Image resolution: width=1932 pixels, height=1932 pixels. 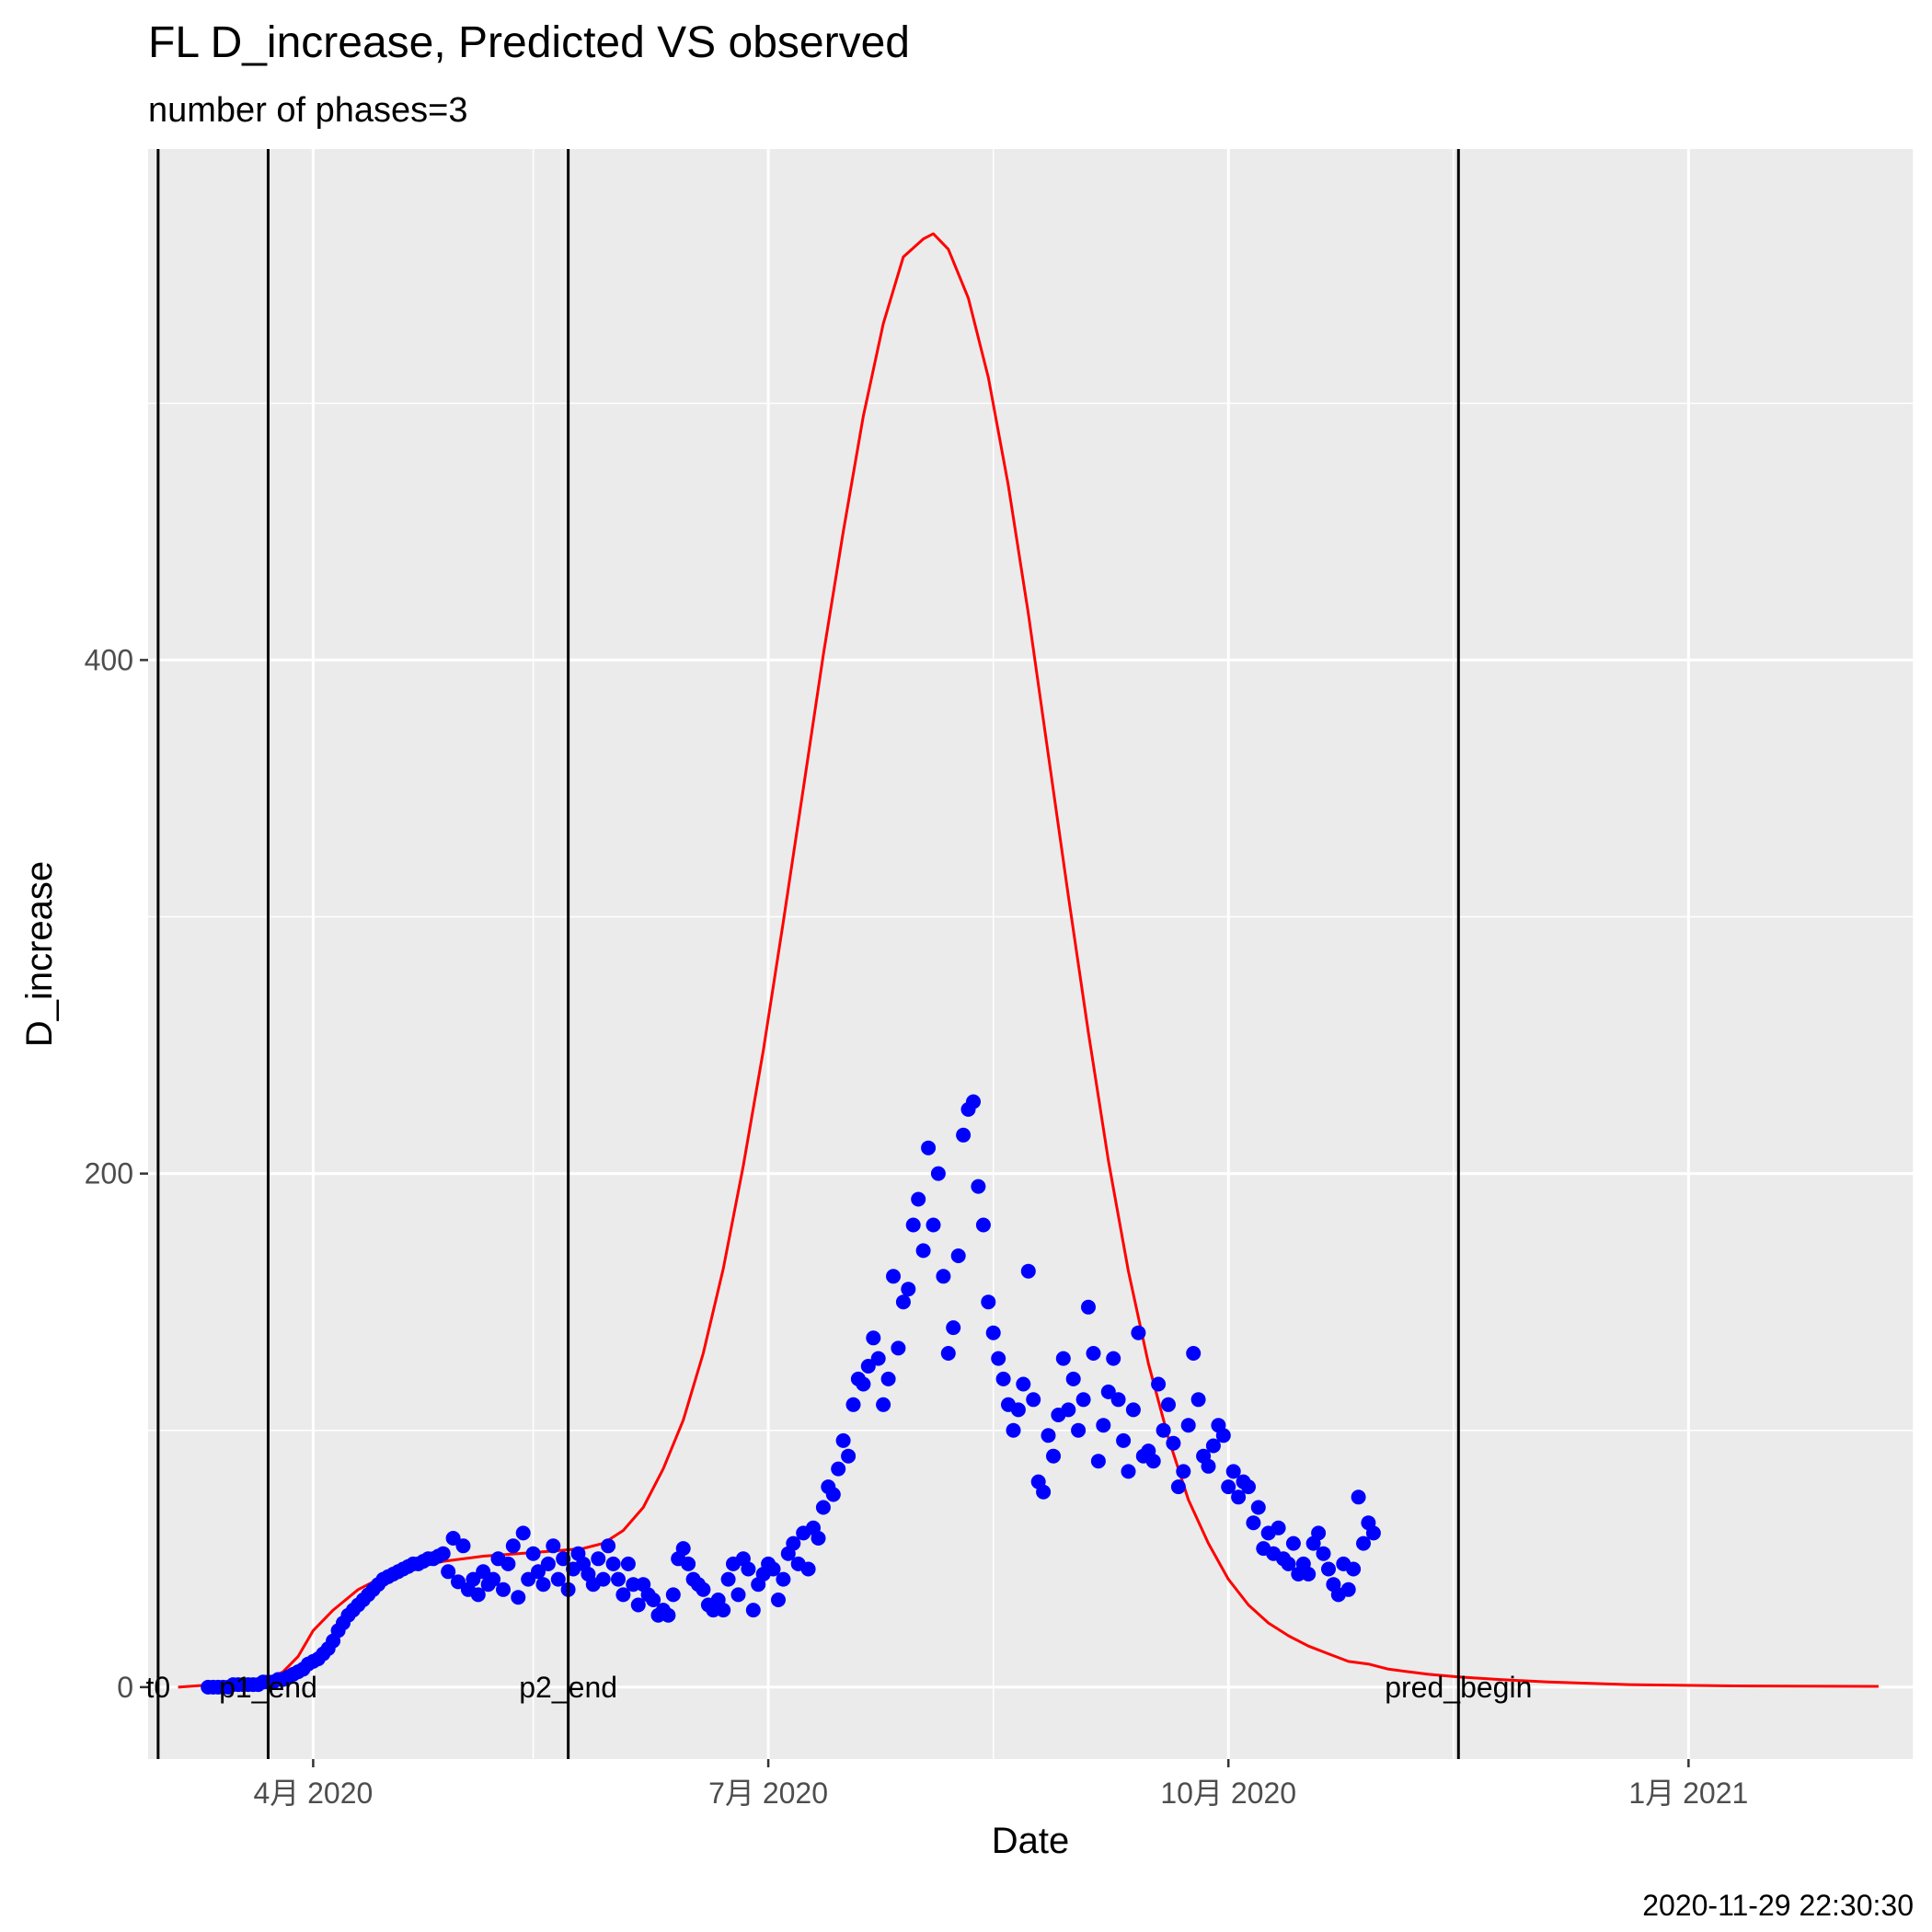 I want to click on y-tick-label: 0, so click(x=125, y=1687).